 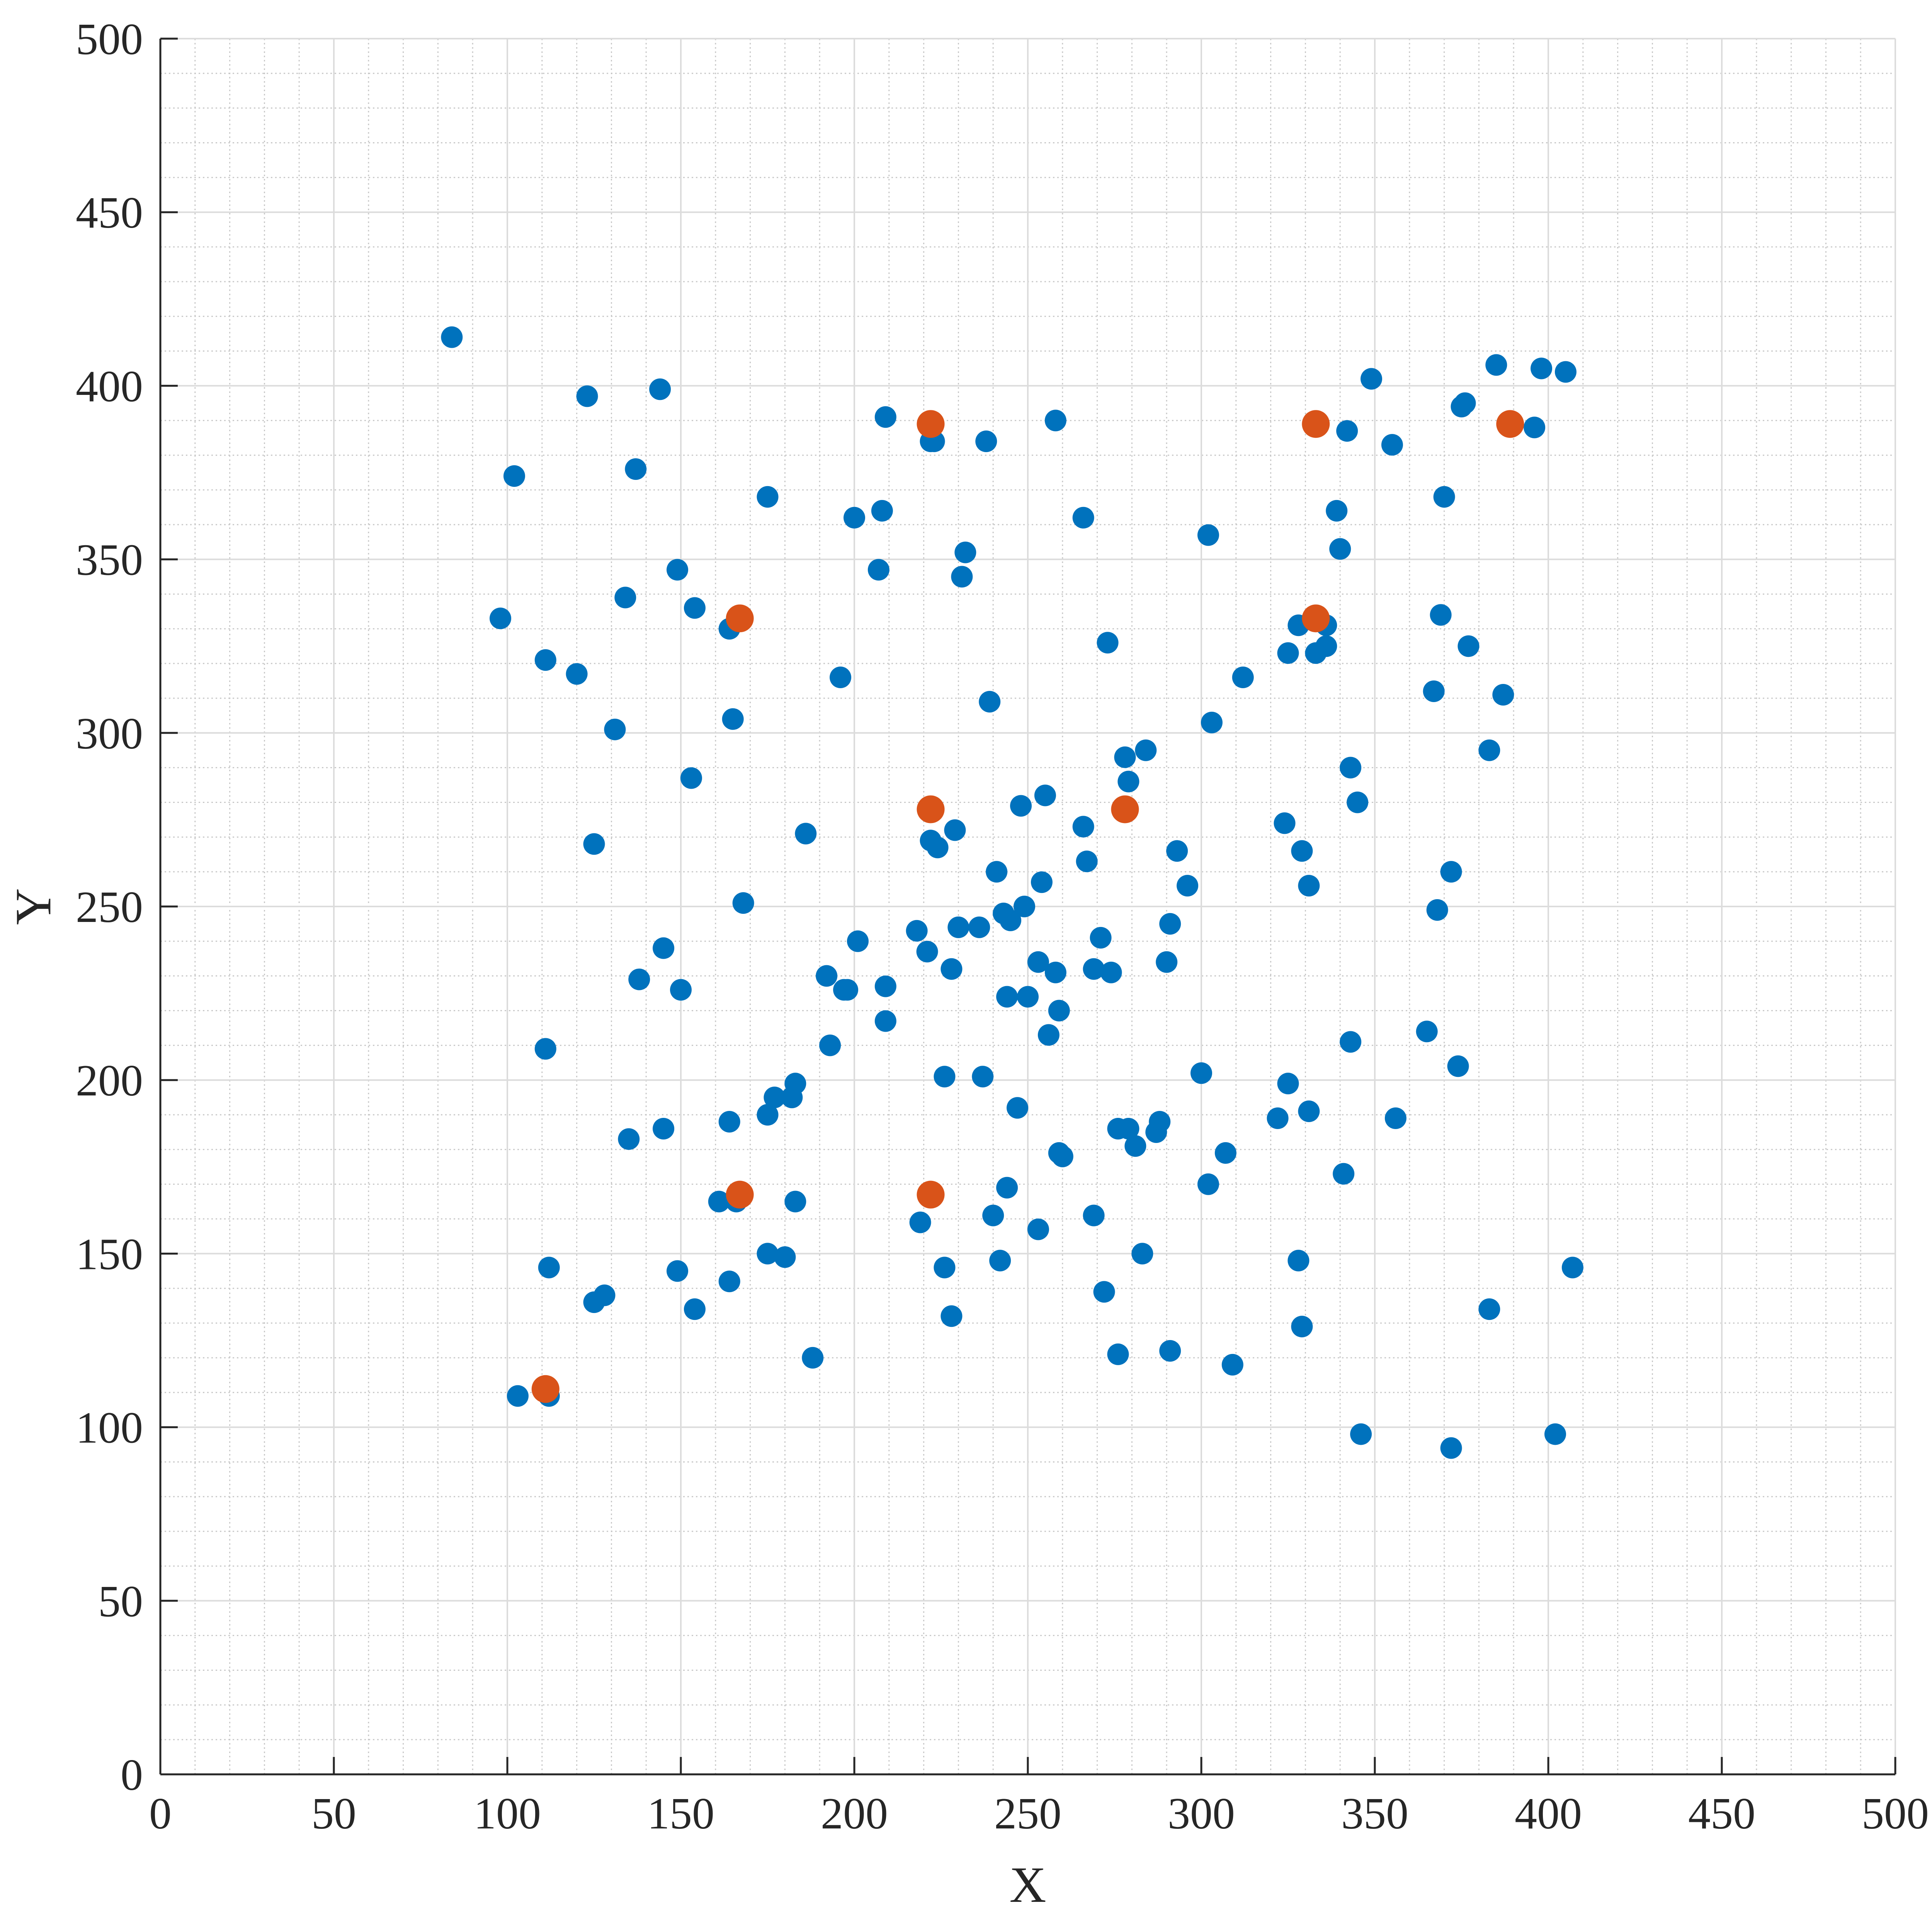 What do you see at coordinates (333, 1813) in the screenshot?
I see `x-tick-label: 50` at bounding box center [333, 1813].